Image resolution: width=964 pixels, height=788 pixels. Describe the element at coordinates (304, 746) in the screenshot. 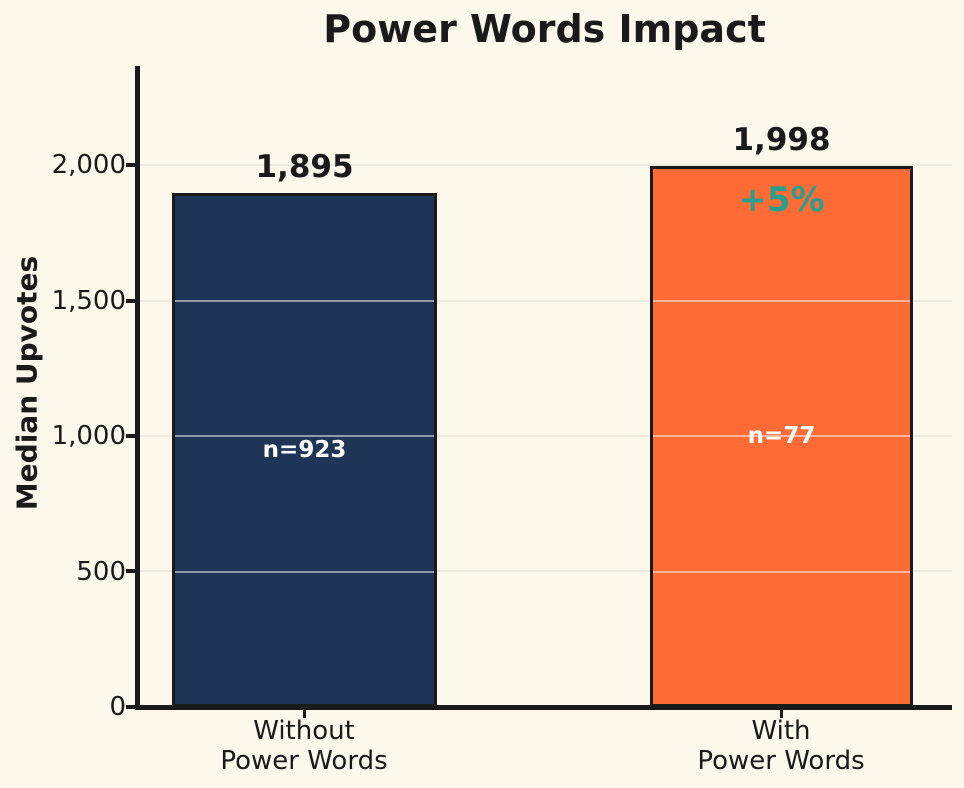

I see `x-category-label-without: Without Power Words` at that location.